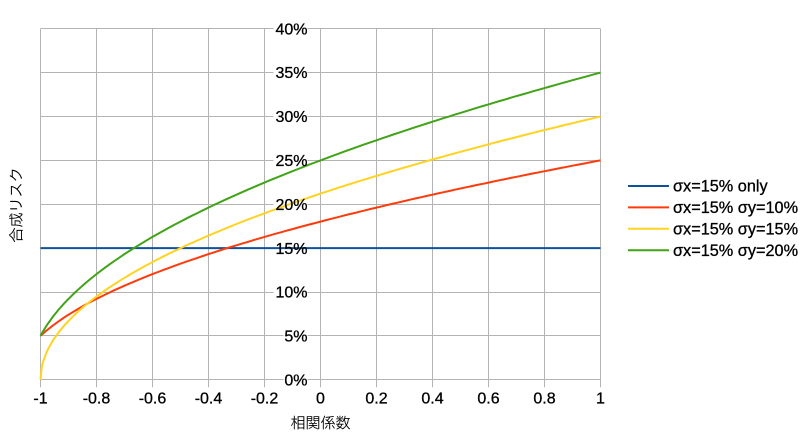 Image resolution: width=800 pixels, height=440 pixels. I want to click on svg-text: 0.4, so click(432, 399).